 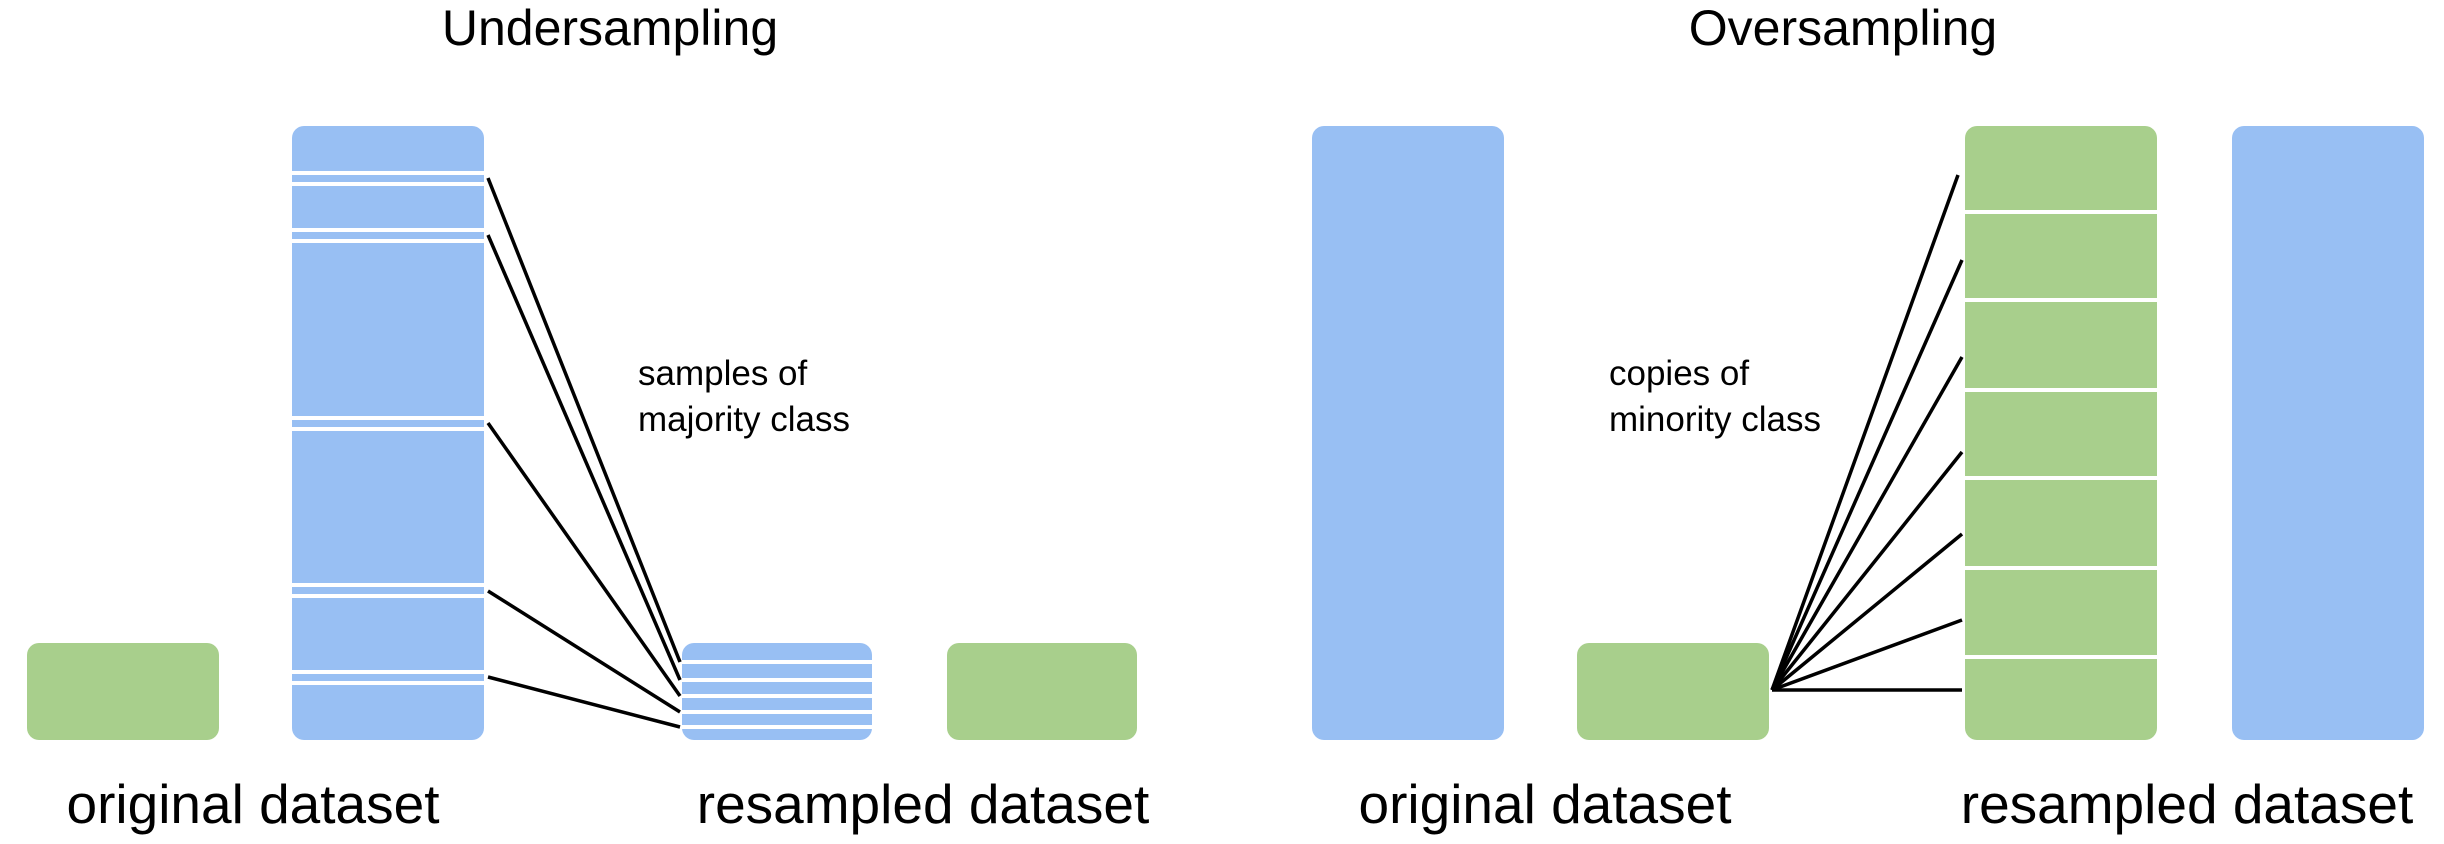 I want to click on undersampling-original-minority-block, so click(x=123, y=691).